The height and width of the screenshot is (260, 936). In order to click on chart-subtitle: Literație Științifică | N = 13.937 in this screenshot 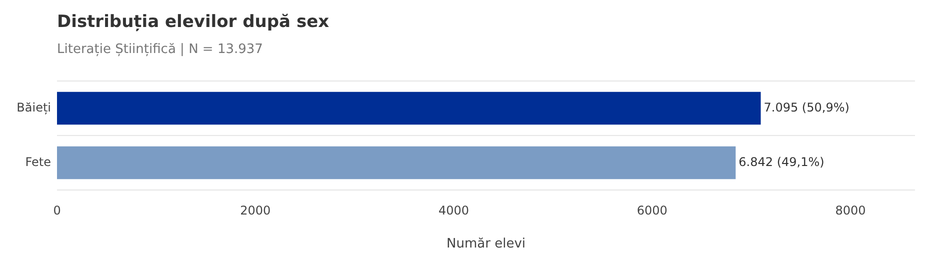, I will do `click(160, 49)`.